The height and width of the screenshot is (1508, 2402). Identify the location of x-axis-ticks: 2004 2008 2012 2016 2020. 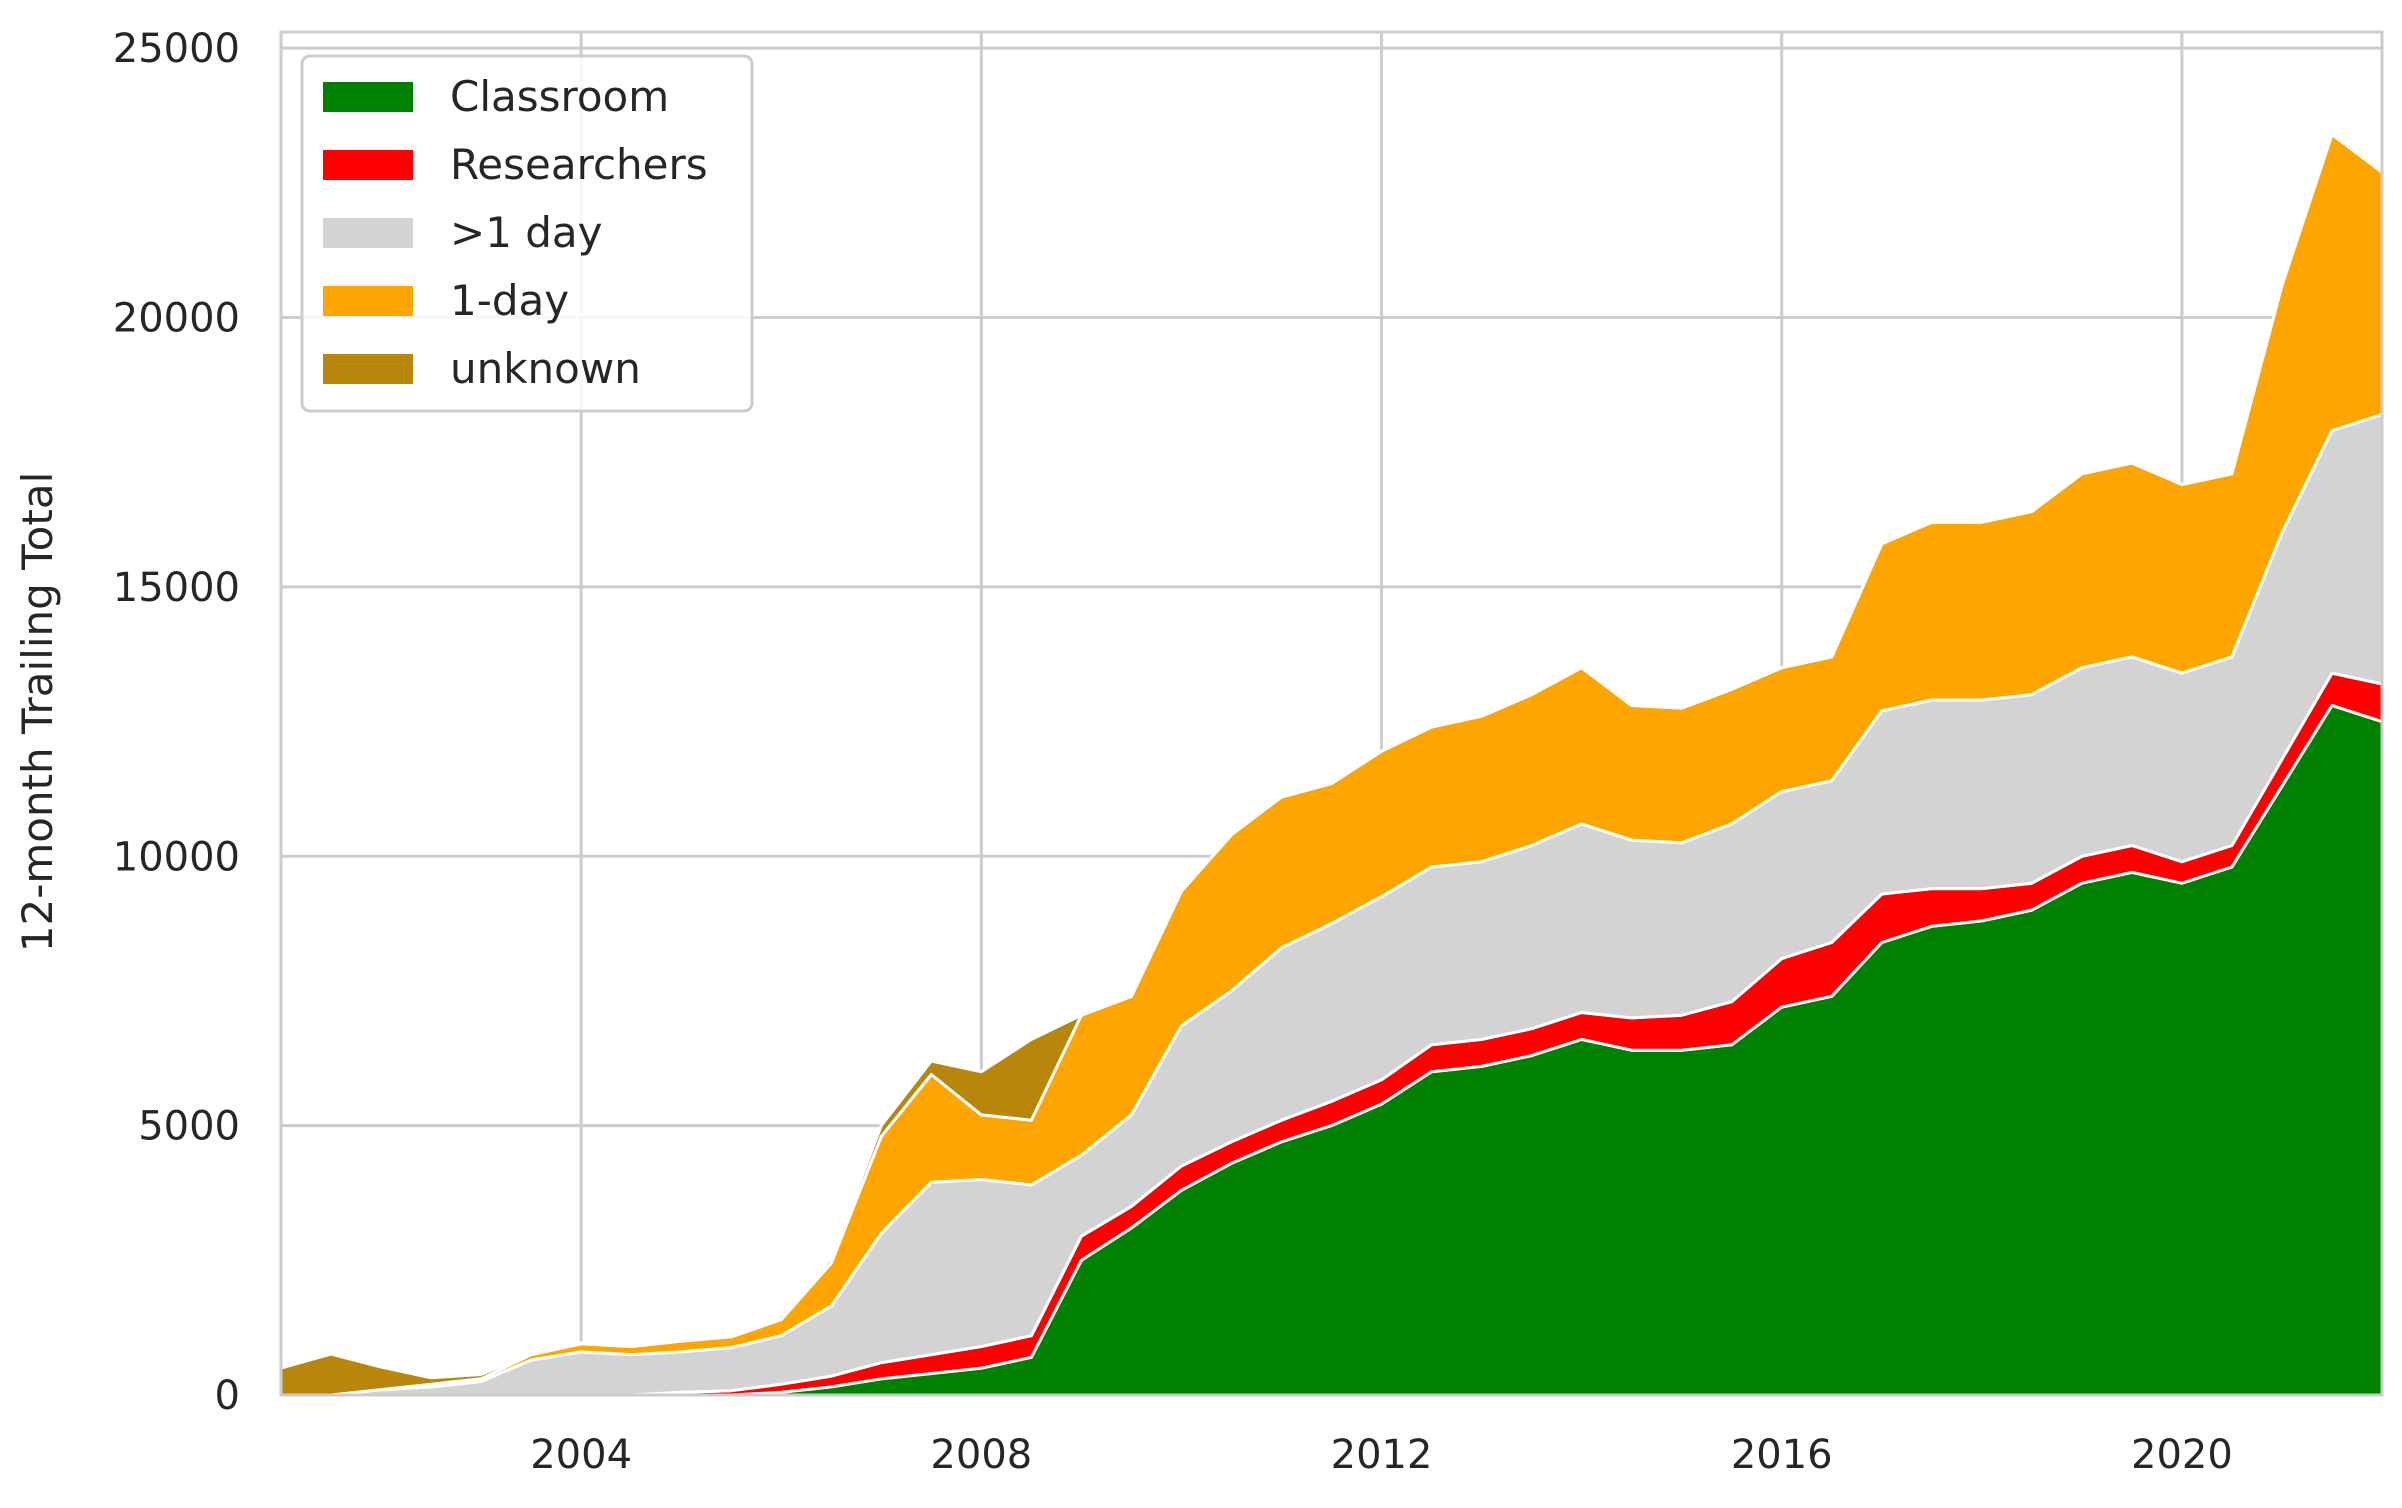
(1381, 1455).